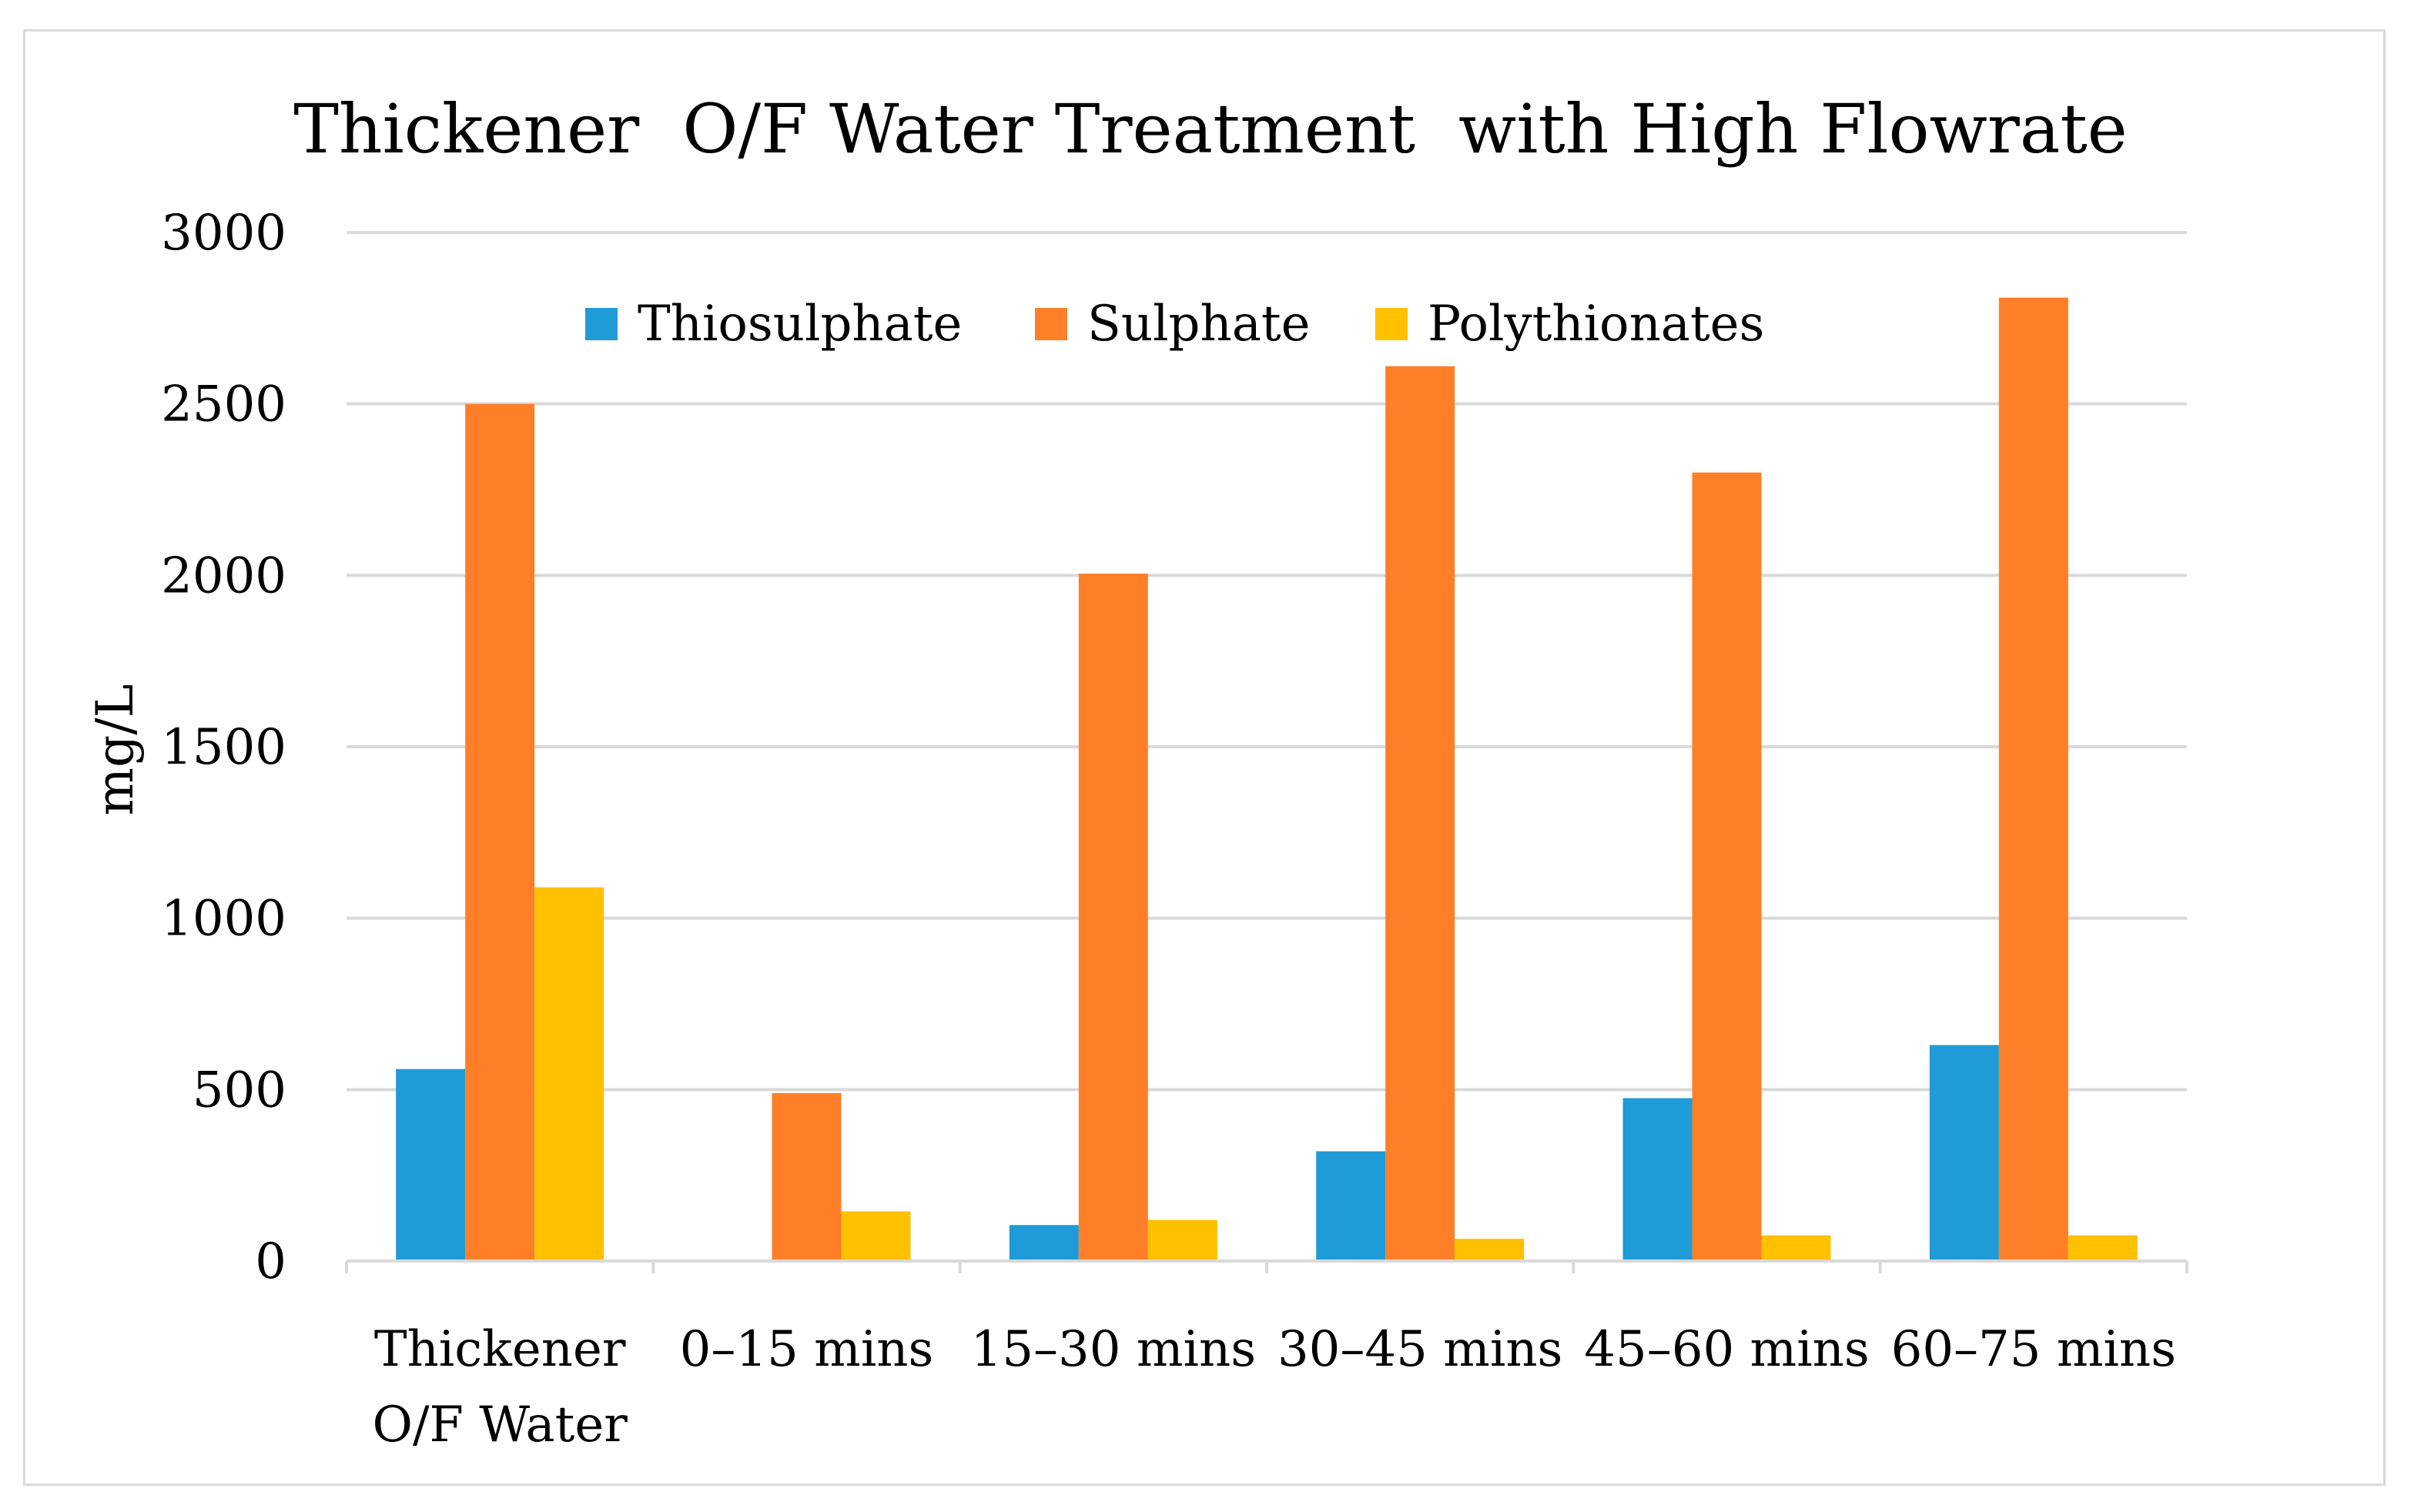 The height and width of the screenshot is (1512, 2411). Describe the element at coordinates (800, 324) in the screenshot. I see `legend-label-thiosulphate: Thiosulphate` at that location.